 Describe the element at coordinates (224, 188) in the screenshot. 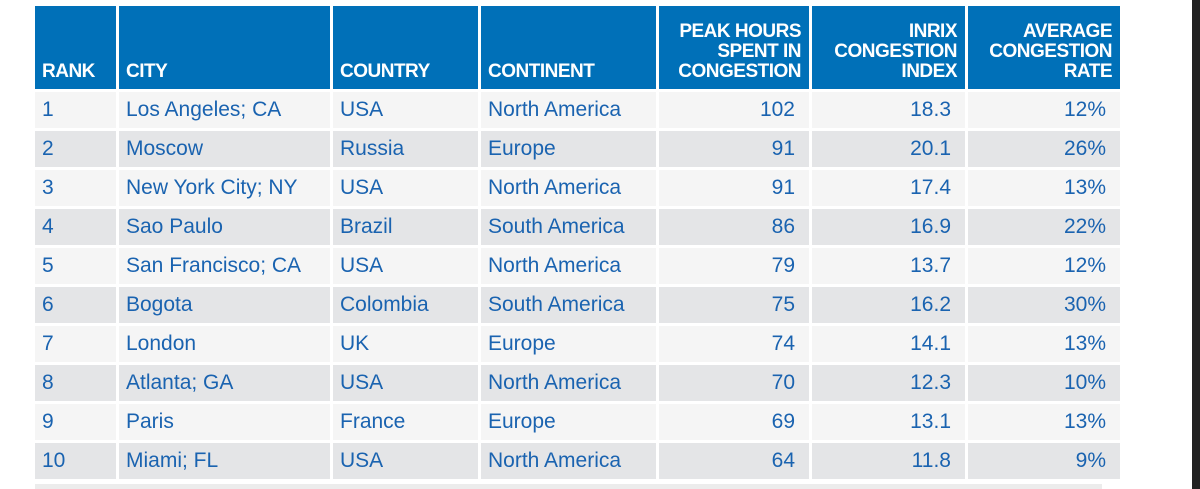

I see `cell-city: New York City; NY` at that location.